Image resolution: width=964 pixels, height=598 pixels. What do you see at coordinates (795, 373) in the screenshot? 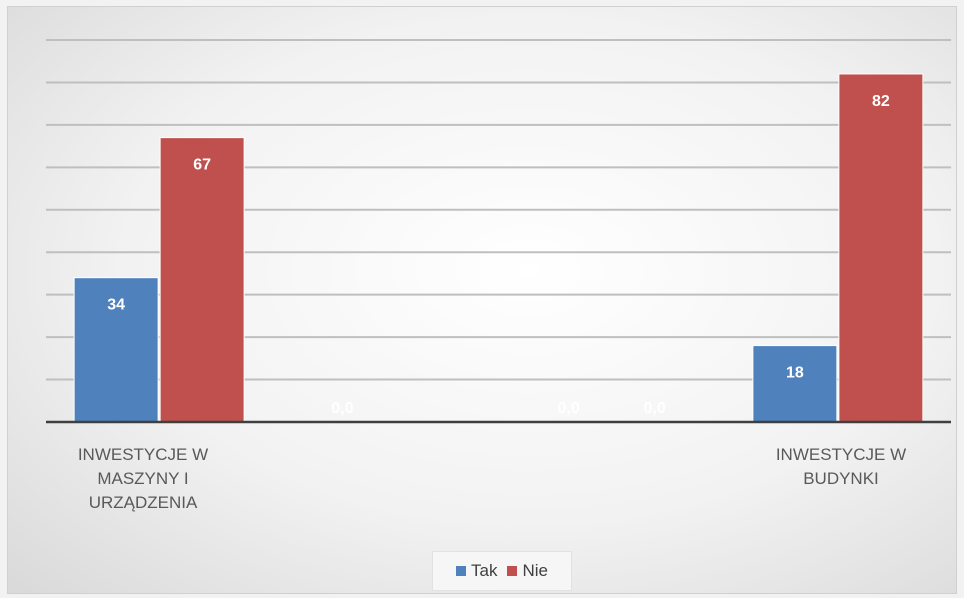
I see `data-label: 18` at bounding box center [795, 373].